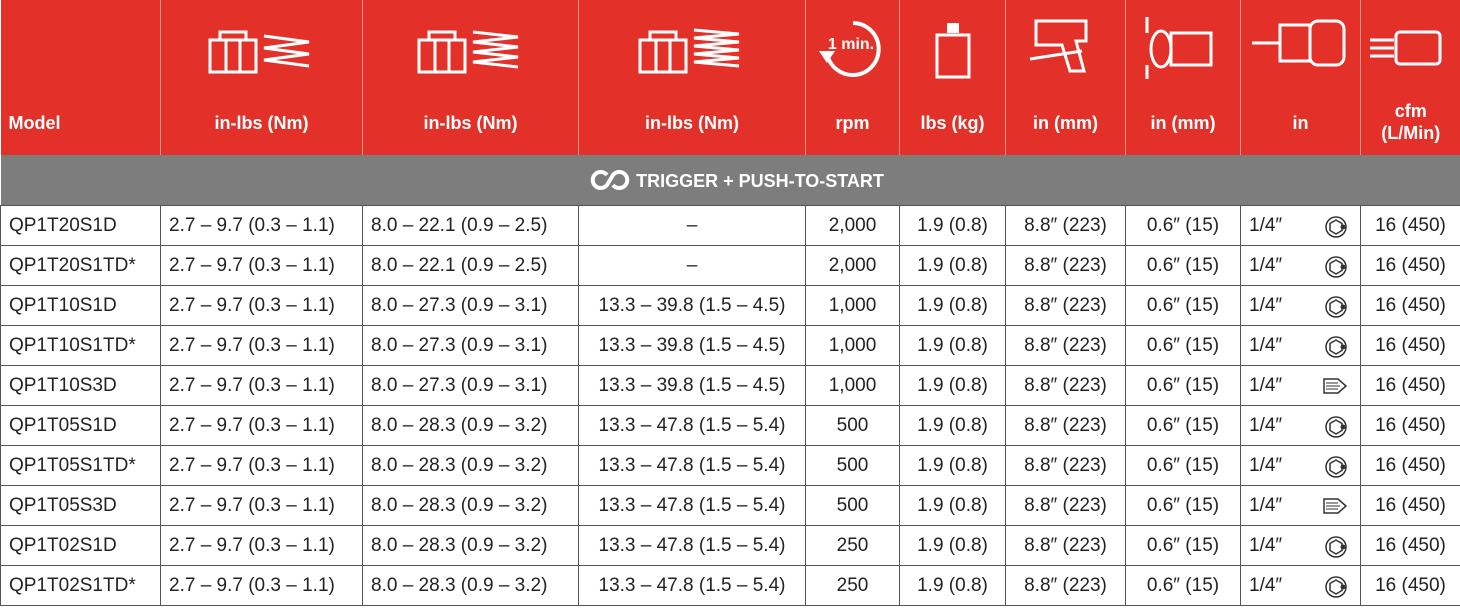  Describe the element at coordinates (72, 345) in the screenshot. I see `cell-text: QP1T10S1TD*` at that location.